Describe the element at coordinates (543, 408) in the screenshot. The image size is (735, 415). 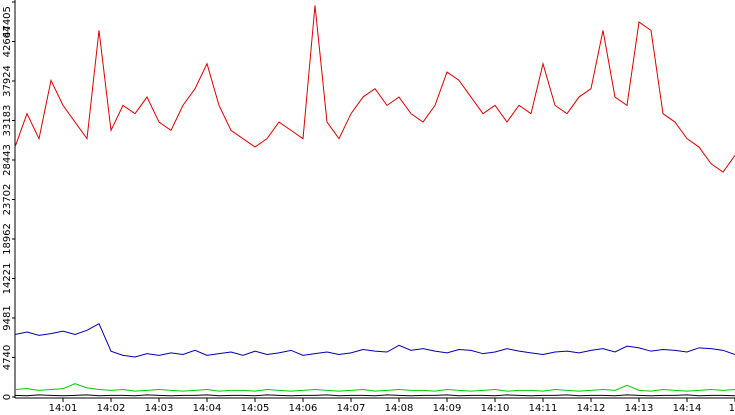
I see `x-tick-label: 14:11` at that location.